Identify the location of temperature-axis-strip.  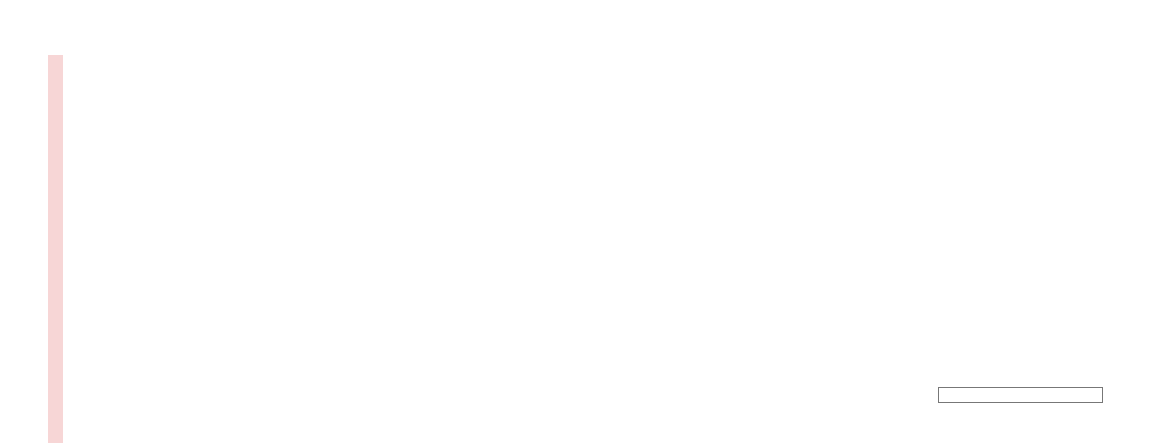
(55, 249).